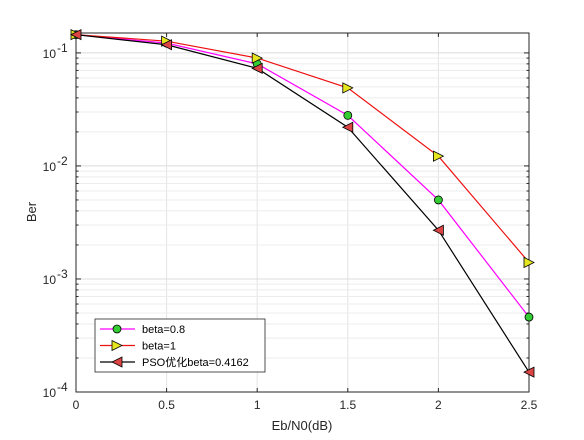  Describe the element at coordinates (166, 405) in the screenshot. I see `x-tick-label: 0.5` at that location.